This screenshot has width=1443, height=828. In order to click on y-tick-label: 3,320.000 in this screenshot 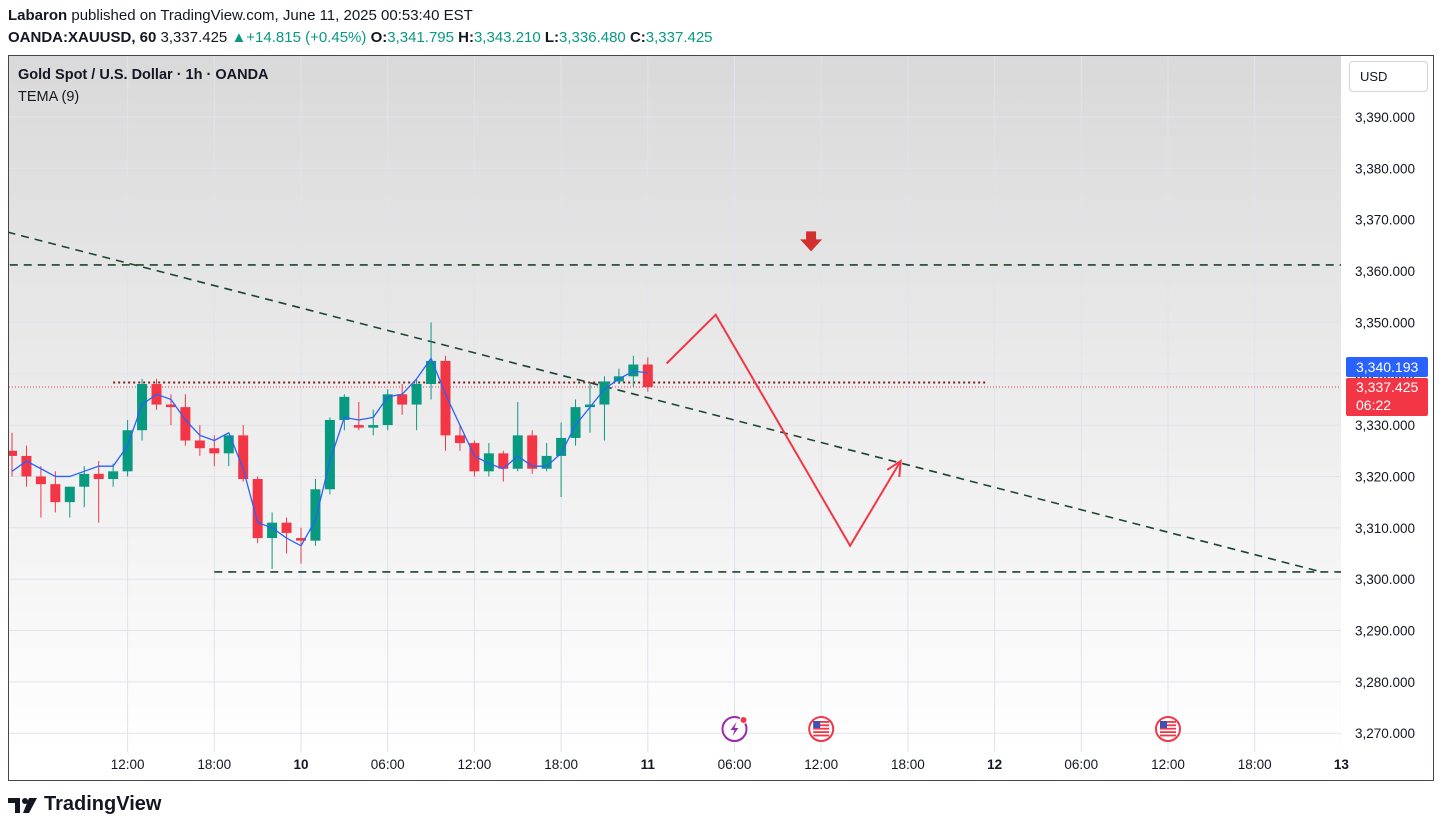, I will do `click(1385, 476)`.